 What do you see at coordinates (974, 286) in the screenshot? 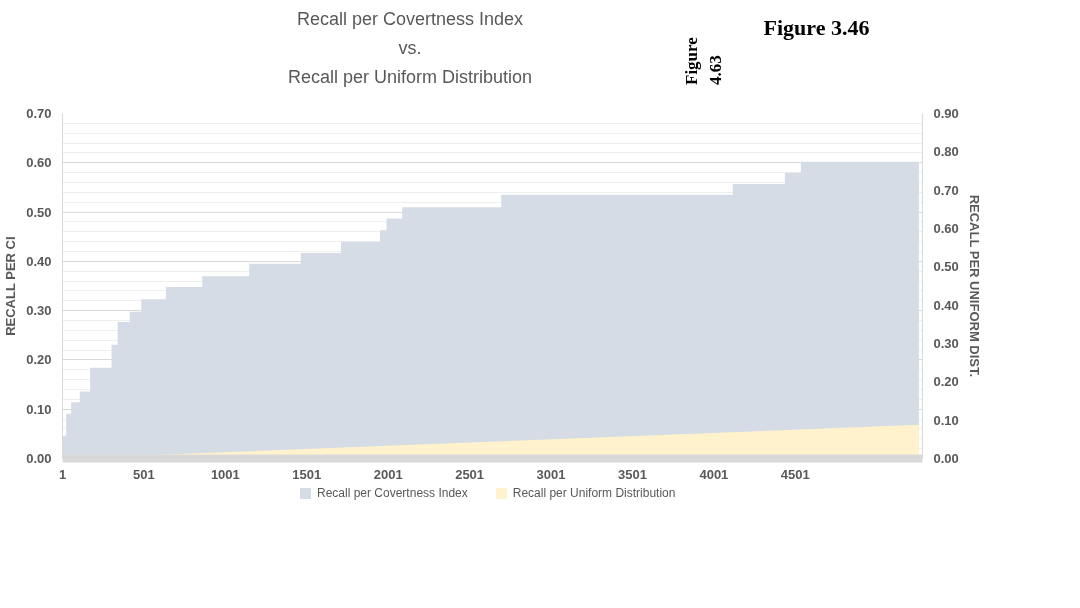
I see `y2-axis-title: RECALL PER UNIFORM DIST.` at bounding box center [974, 286].